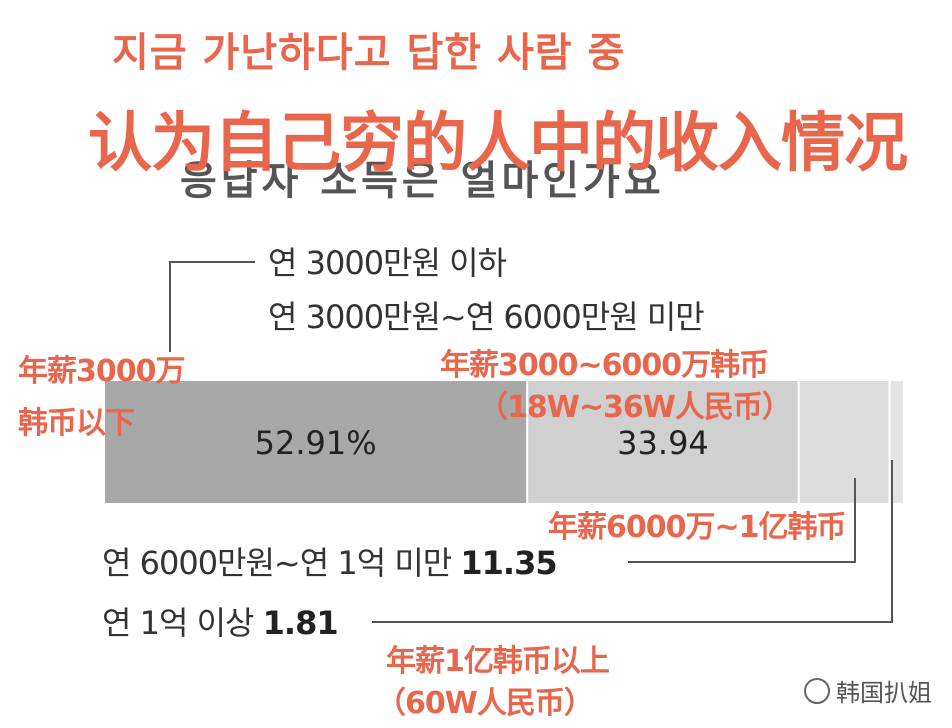 The width and height of the screenshot is (952, 728). I want to click on leader-line-cat3, so click(742, 520).